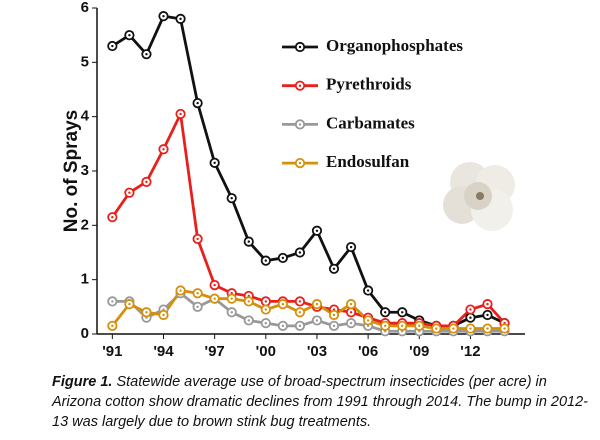 This screenshot has width=600, height=440. Describe the element at coordinates (85, 8) in the screenshot. I see `y-tick-label: 6` at that location.